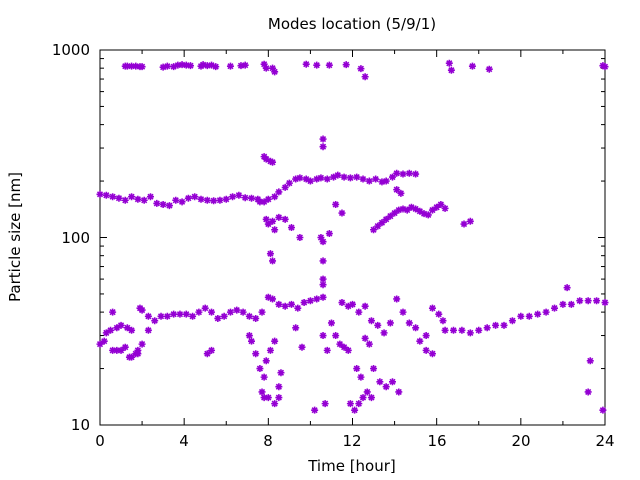  Describe the element at coordinates (80, 425) in the screenshot. I see `y-tick-label: 10` at that location.